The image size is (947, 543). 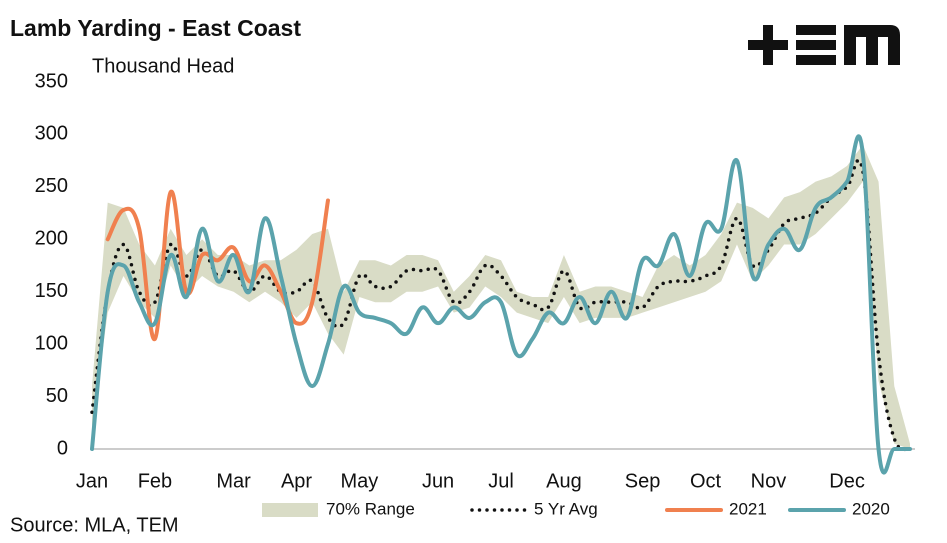 I want to click on x-tick-label: Oct, so click(x=706, y=481).